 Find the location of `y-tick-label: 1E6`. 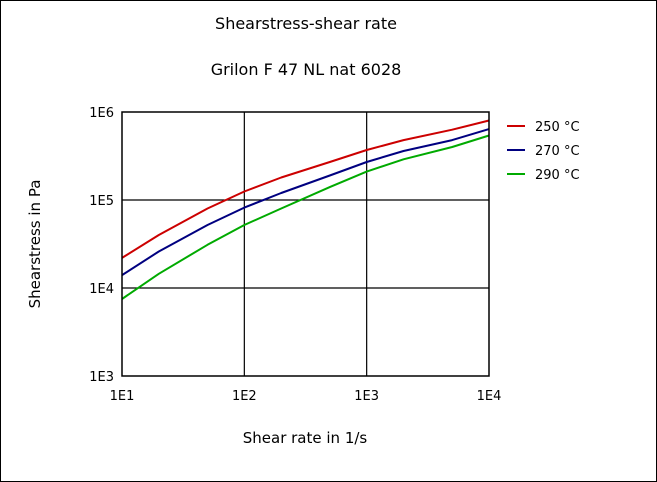

y-tick-label: 1E6 is located at coordinates (101, 113).